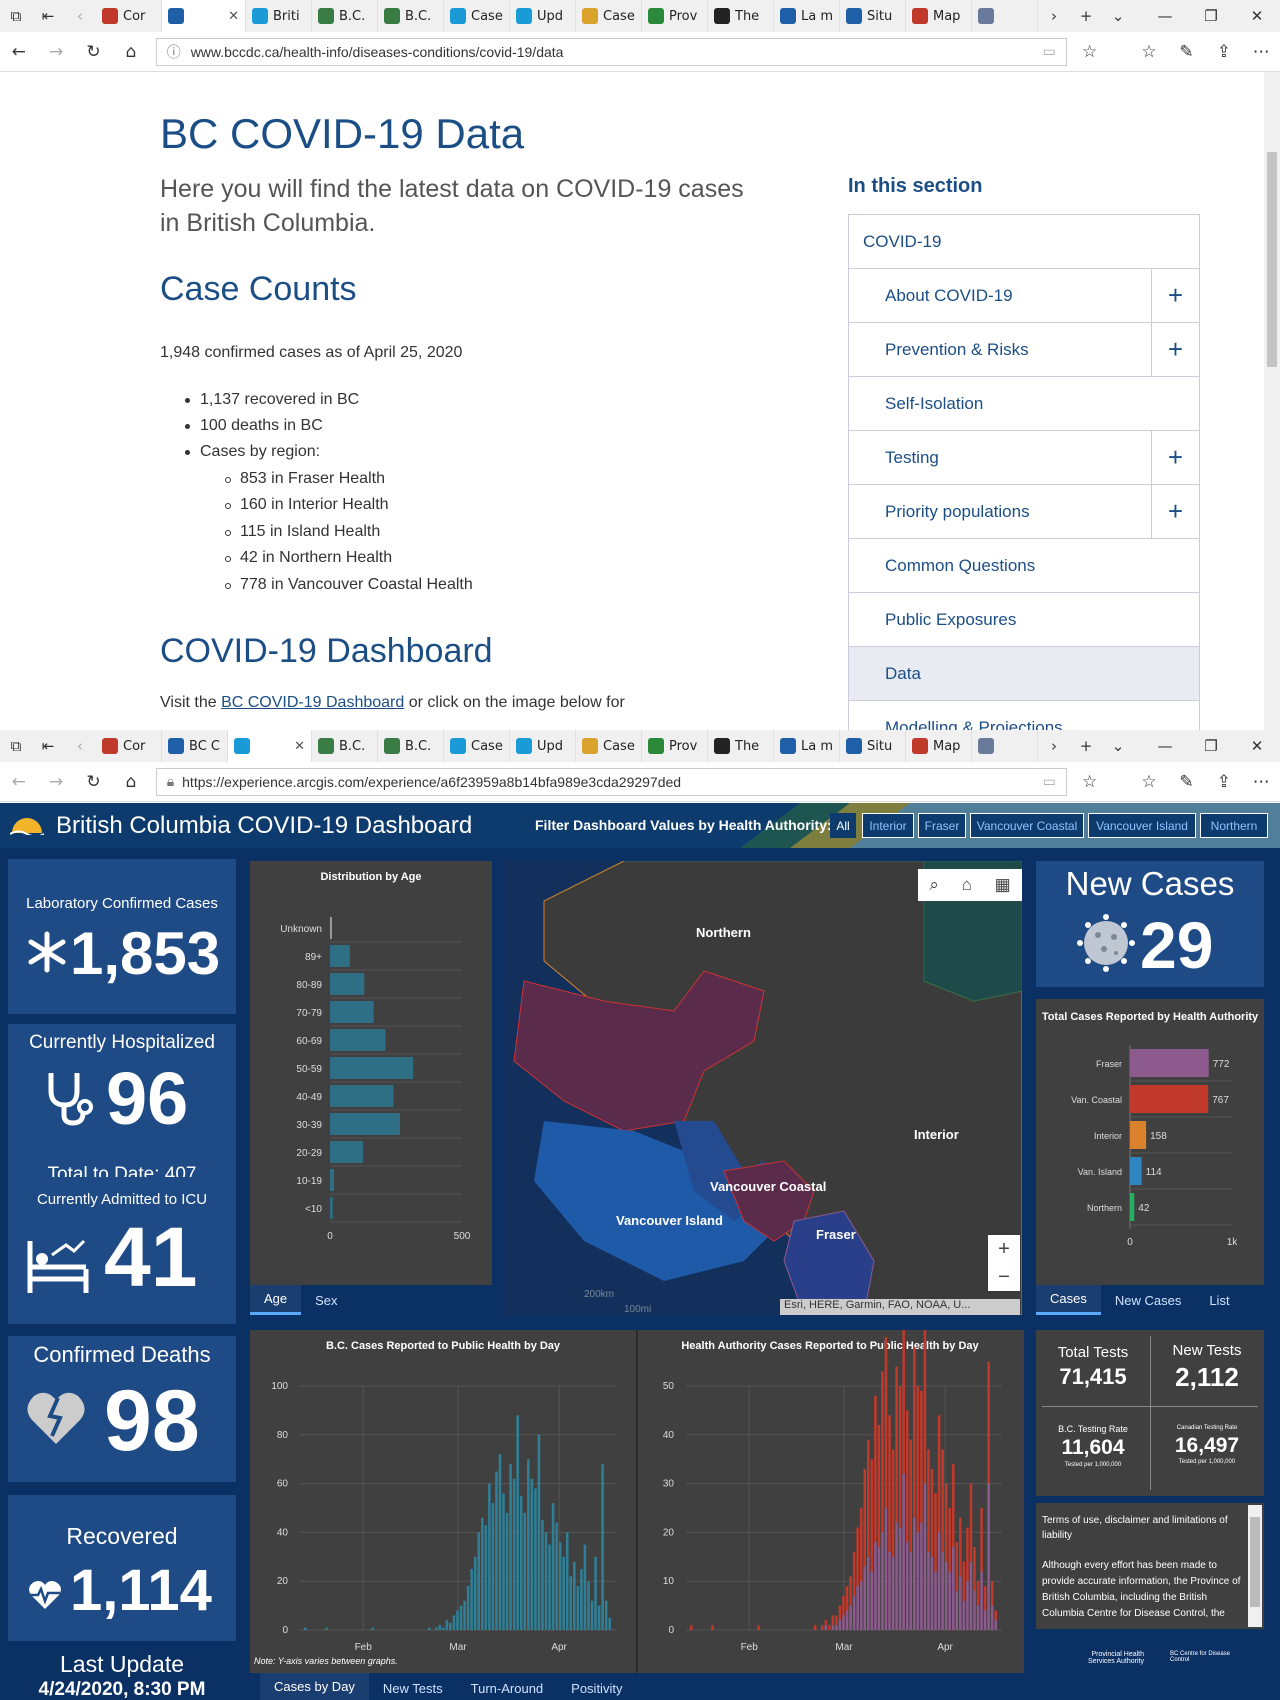 Image resolution: width=1280 pixels, height=1700 pixels. I want to click on tab-list: List, so click(1219, 1300).